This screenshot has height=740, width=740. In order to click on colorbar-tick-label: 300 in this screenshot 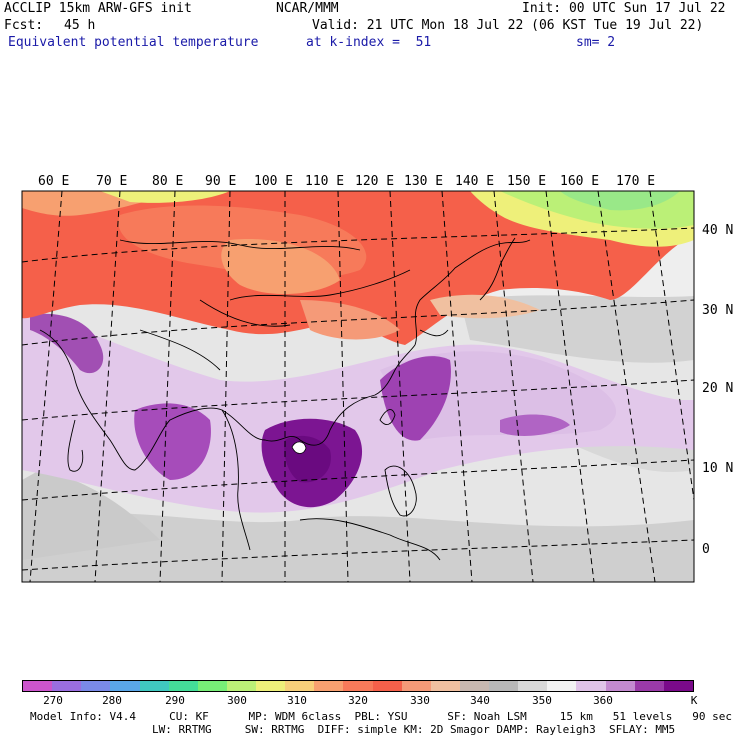, I will do `click(237, 700)`.